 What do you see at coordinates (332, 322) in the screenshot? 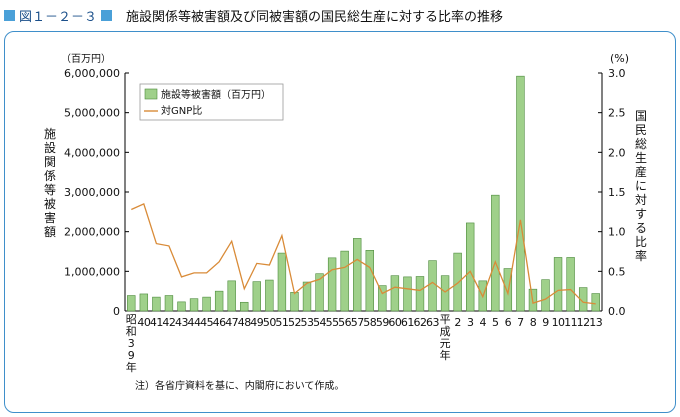
I see `x-tick-label: 55` at bounding box center [332, 322].